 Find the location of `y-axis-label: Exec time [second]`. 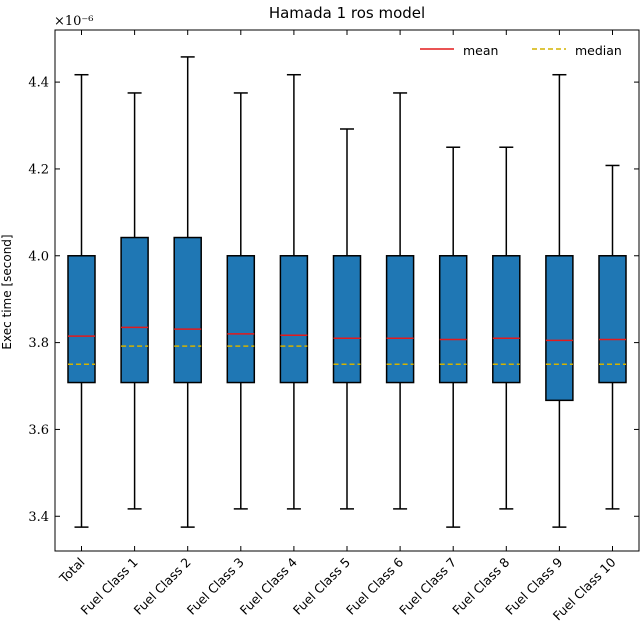

y-axis-label: Exec time [second] is located at coordinates (7, 291).